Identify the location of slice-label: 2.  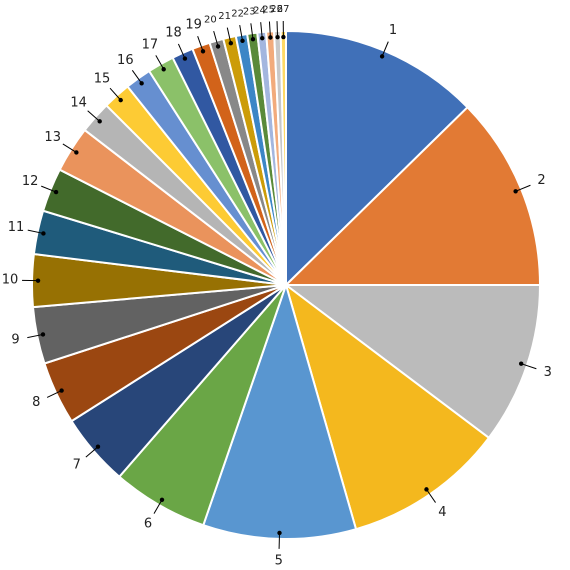
(541, 180).